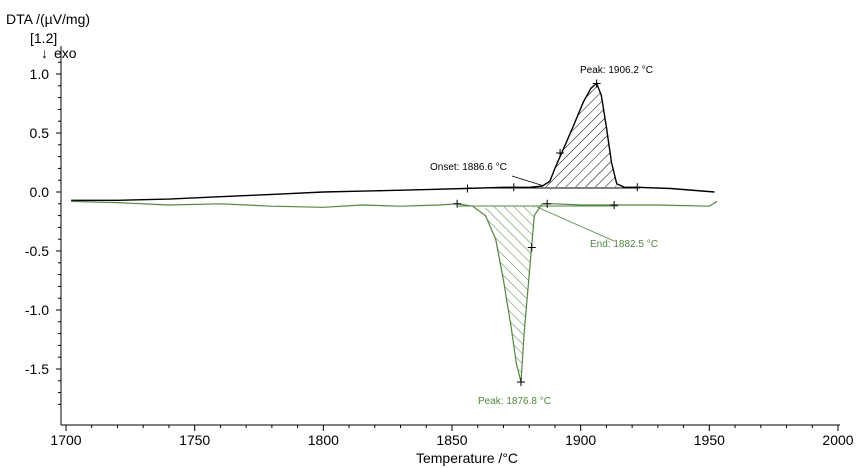  I want to click on y-tick-label: 0.0, so click(40, 192).